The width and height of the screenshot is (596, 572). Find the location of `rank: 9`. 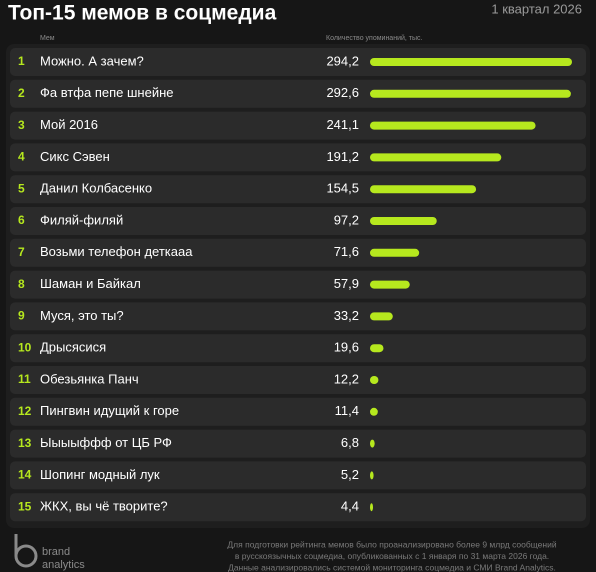

rank: 9 is located at coordinates (21, 316).